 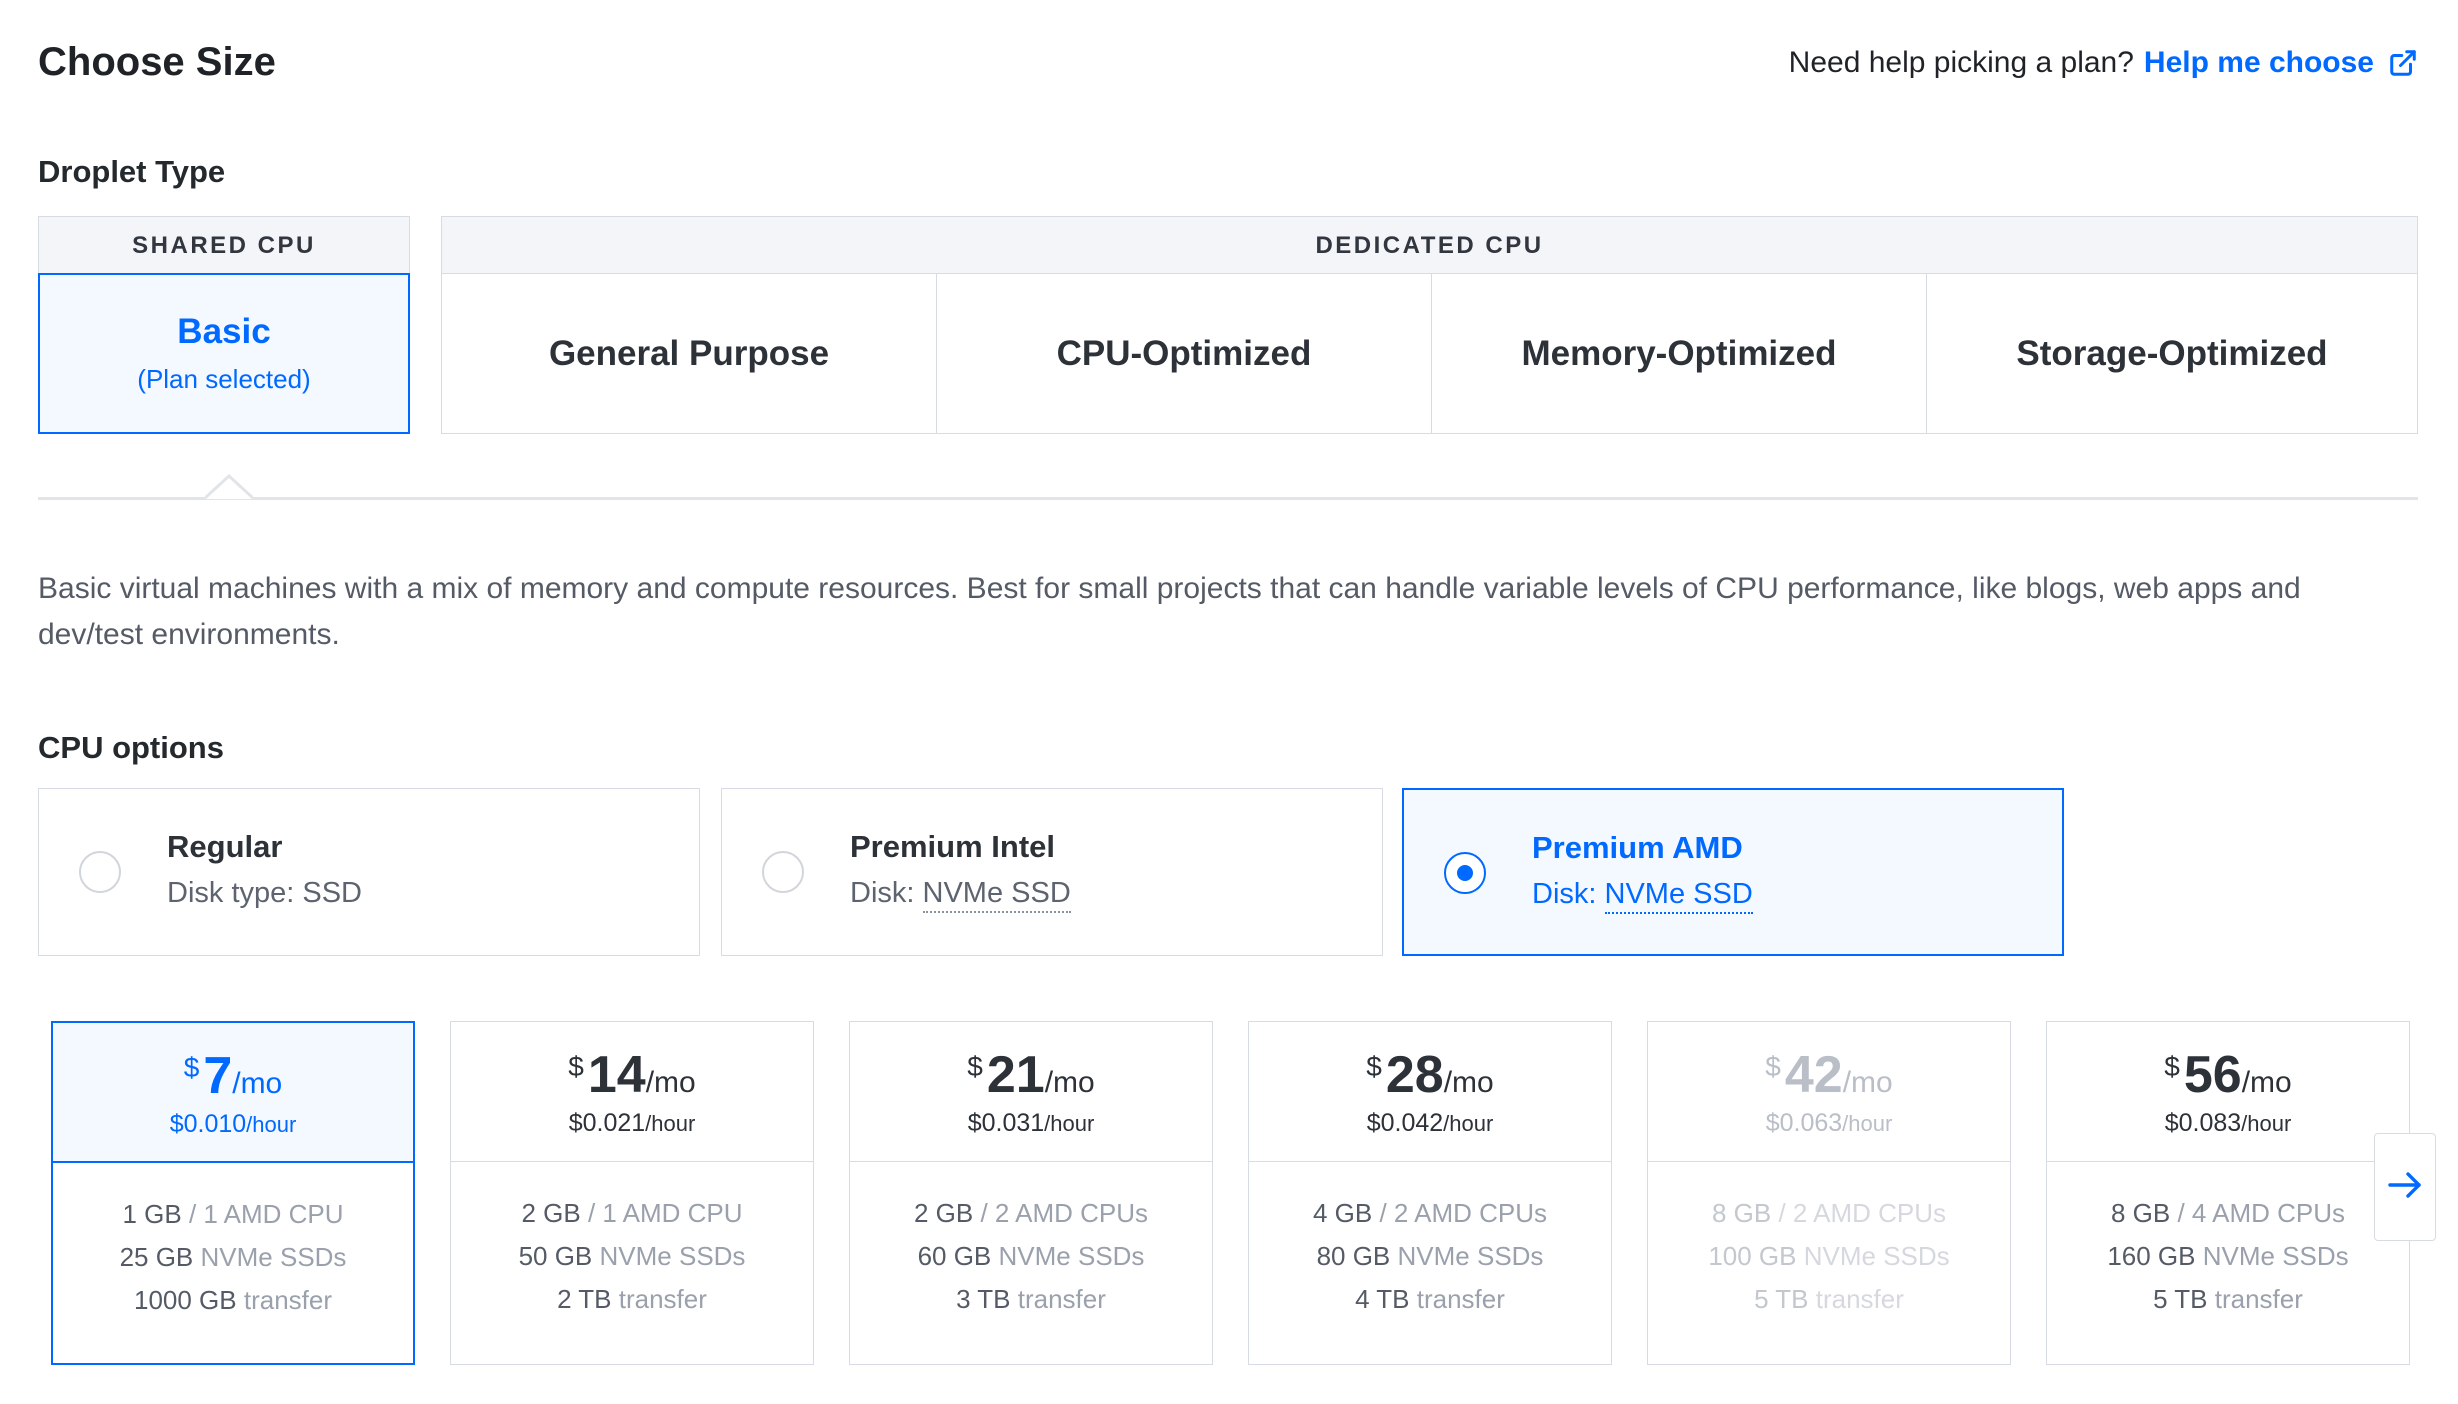 I want to click on memory-value: 4 GB, so click(x=1342, y=1213).